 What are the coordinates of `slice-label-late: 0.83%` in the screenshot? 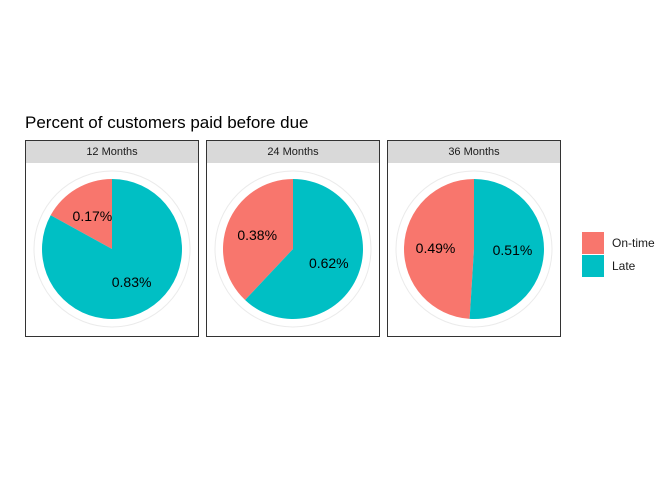 It's located at (132, 282).